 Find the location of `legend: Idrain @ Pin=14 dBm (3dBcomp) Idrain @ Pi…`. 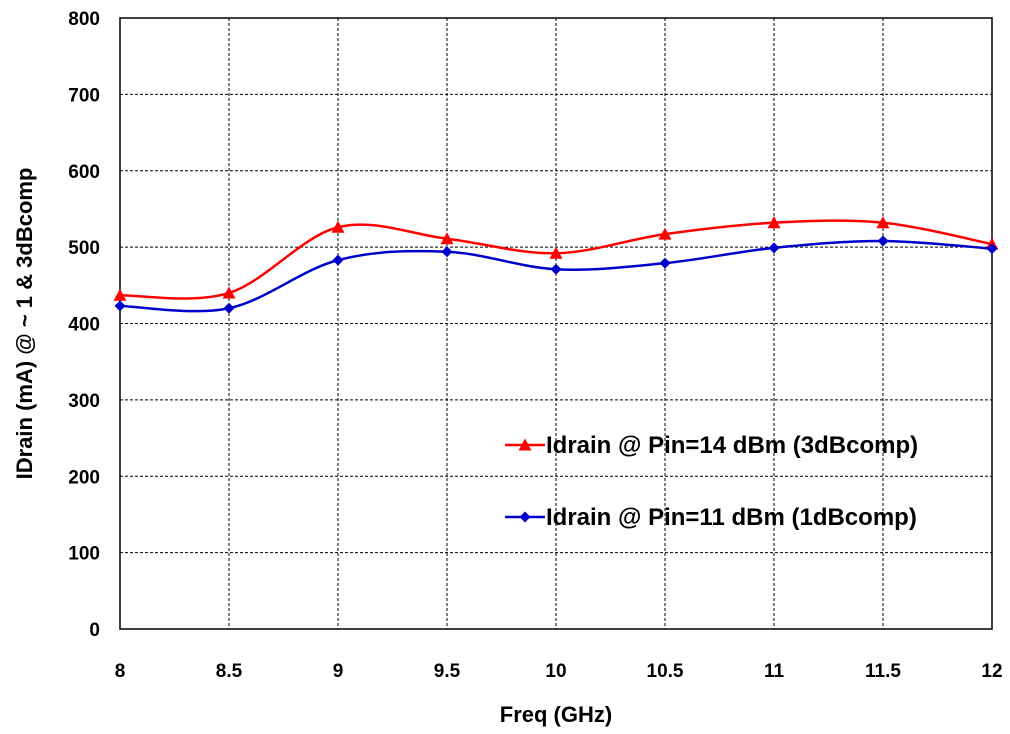

legend: Idrain @ Pin=14 dBm (3dBcomp) Idrain @ Pi… is located at coordinates (711, 481).